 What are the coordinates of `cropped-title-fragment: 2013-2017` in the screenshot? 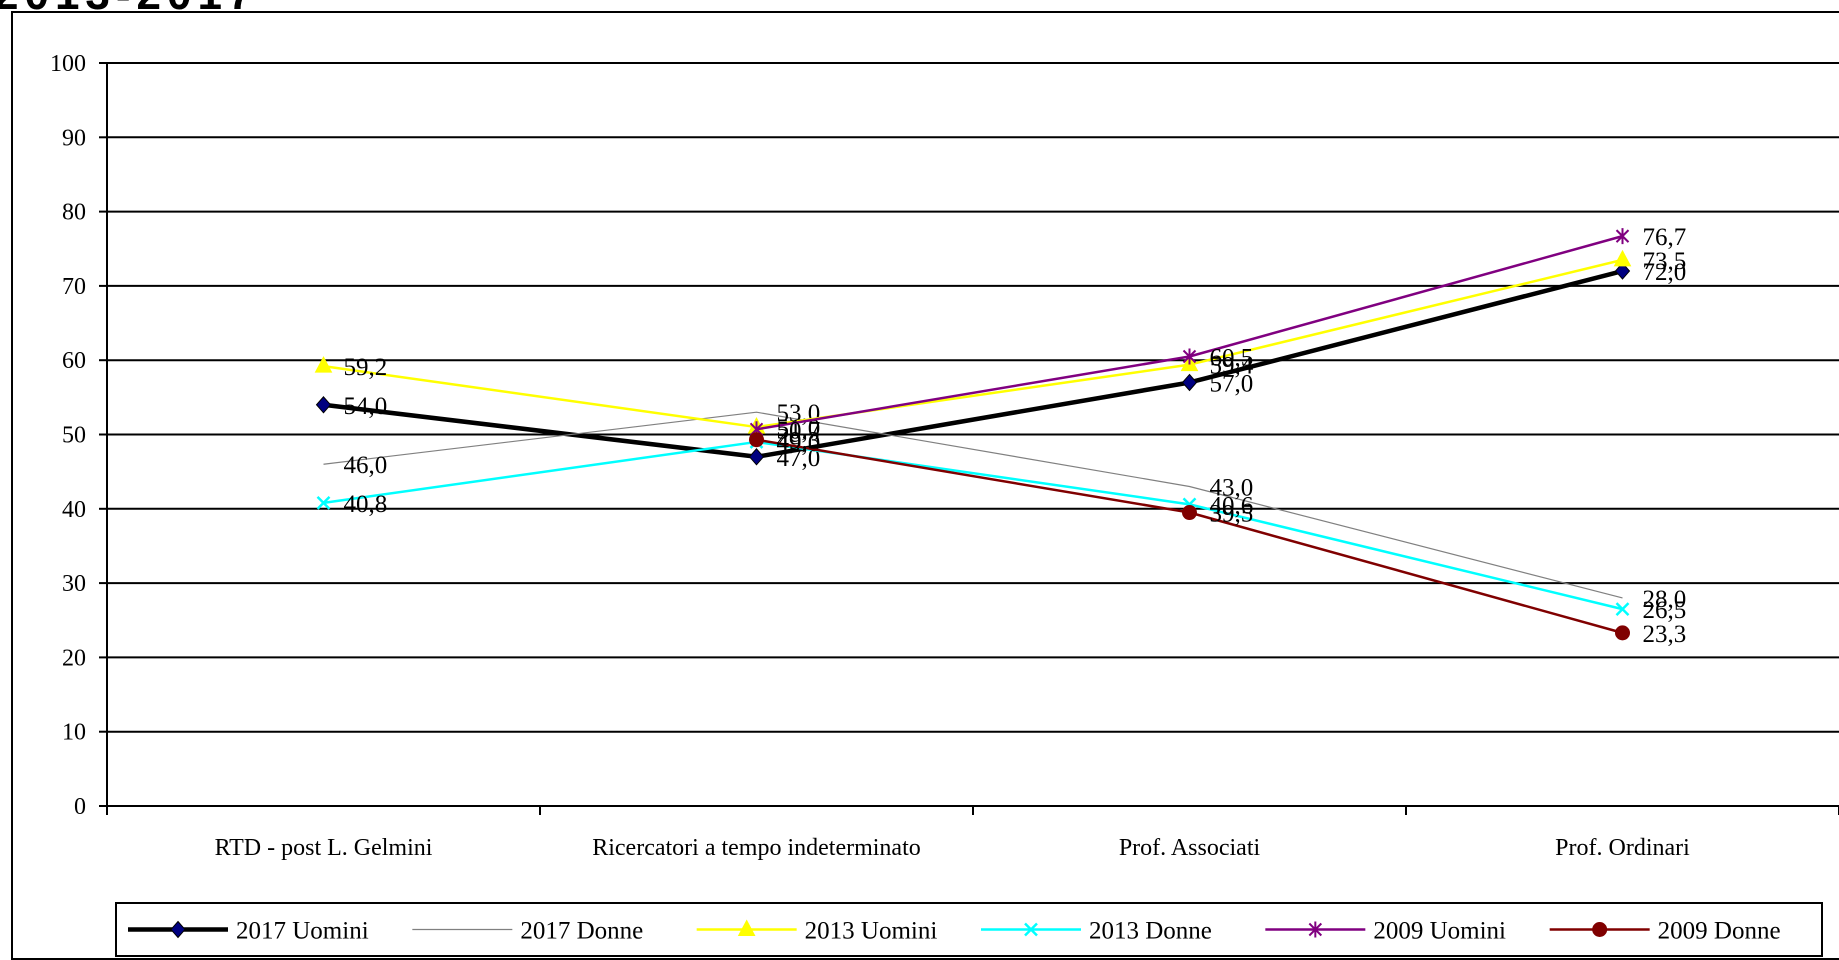 It's located at (165, 6).